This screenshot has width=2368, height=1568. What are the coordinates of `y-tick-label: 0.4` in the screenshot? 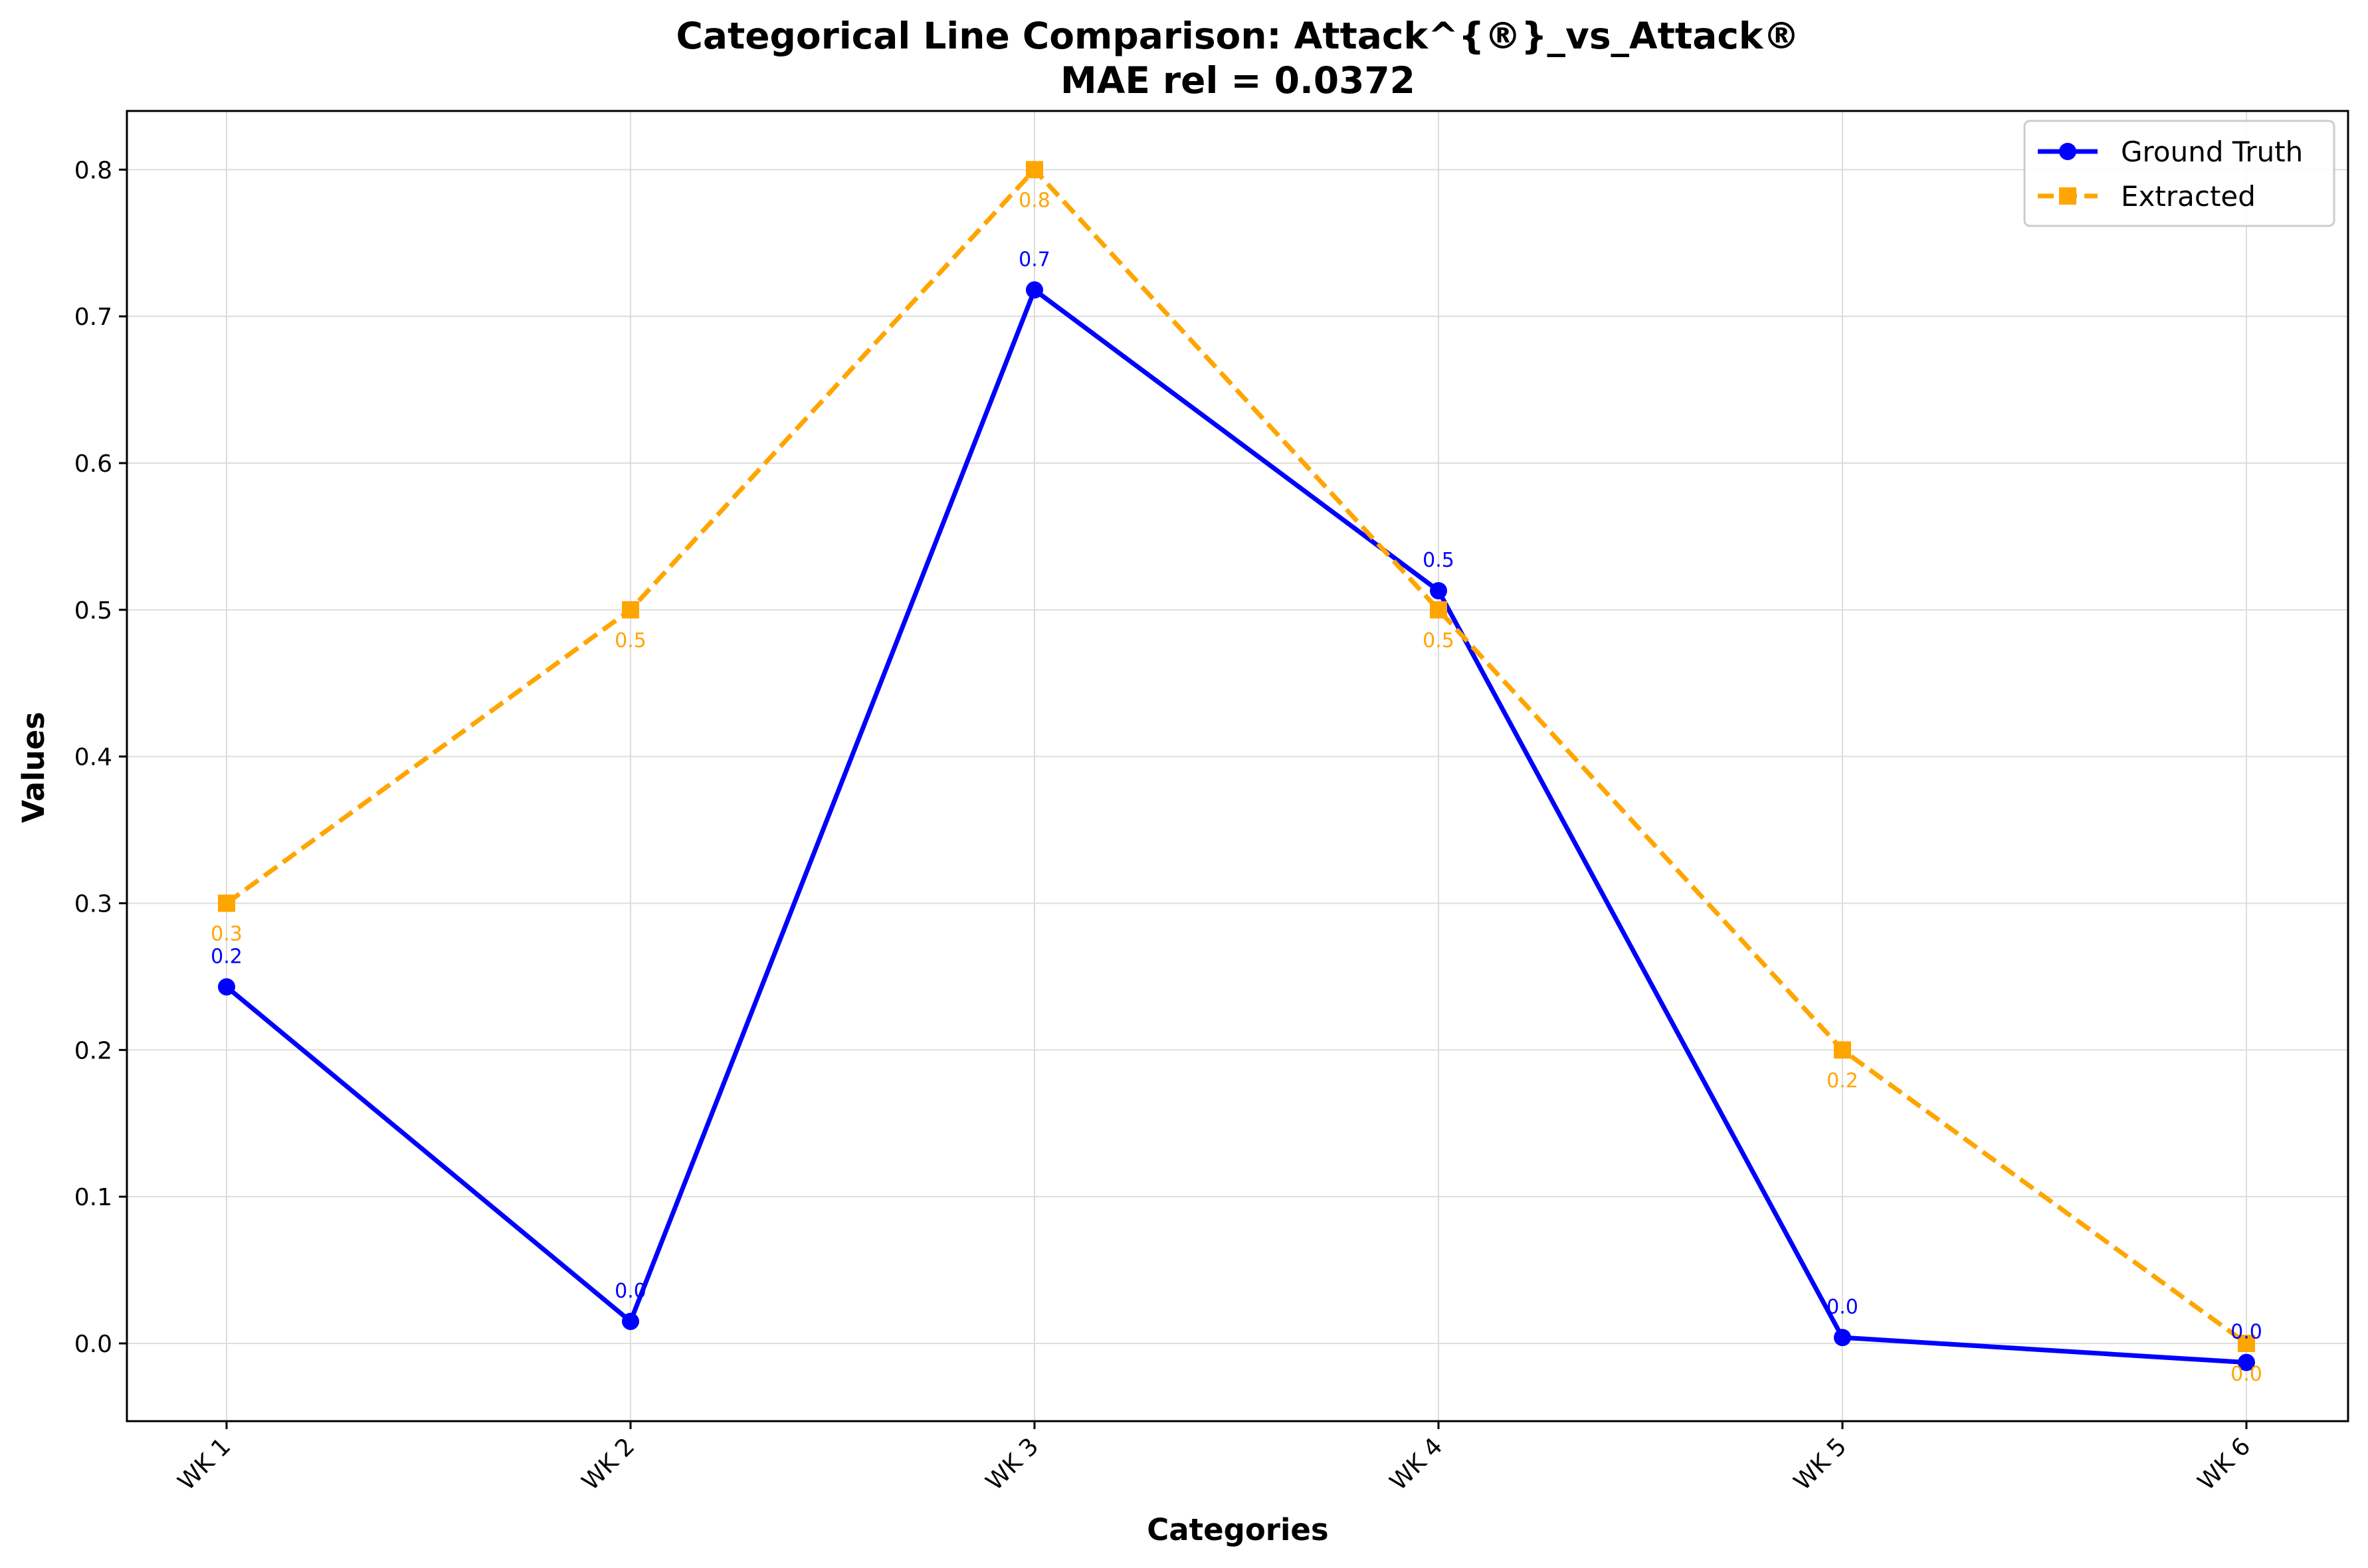 It's located at (93, 757).